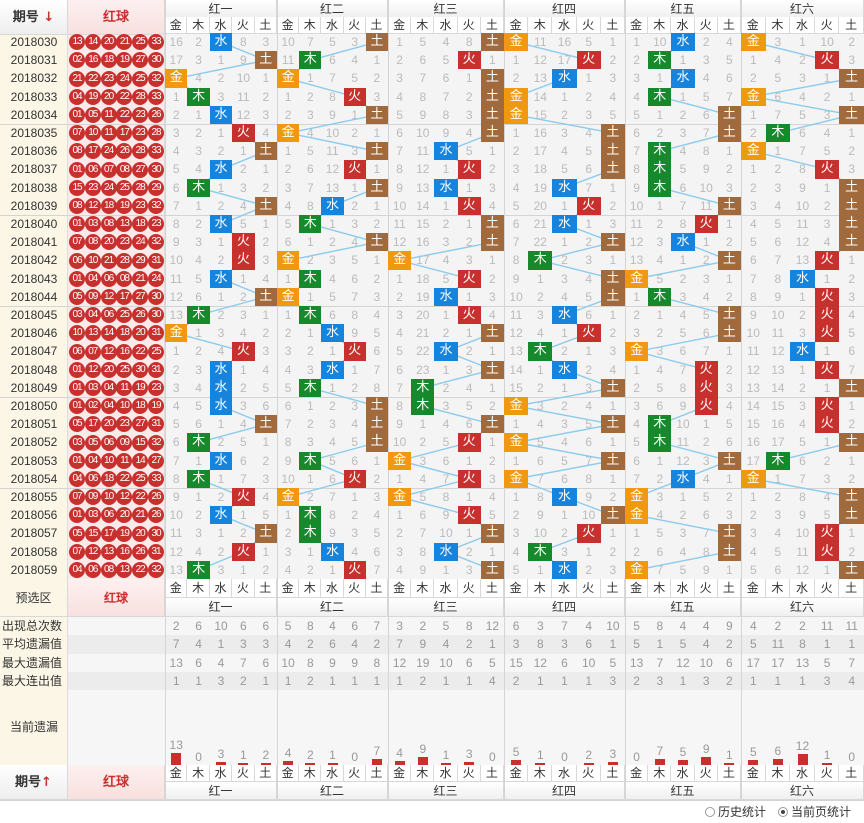  Describe the element at coordinates (814, 811) in the screenshot. I see `stat-mode-radio: 当前页统计` at that location.